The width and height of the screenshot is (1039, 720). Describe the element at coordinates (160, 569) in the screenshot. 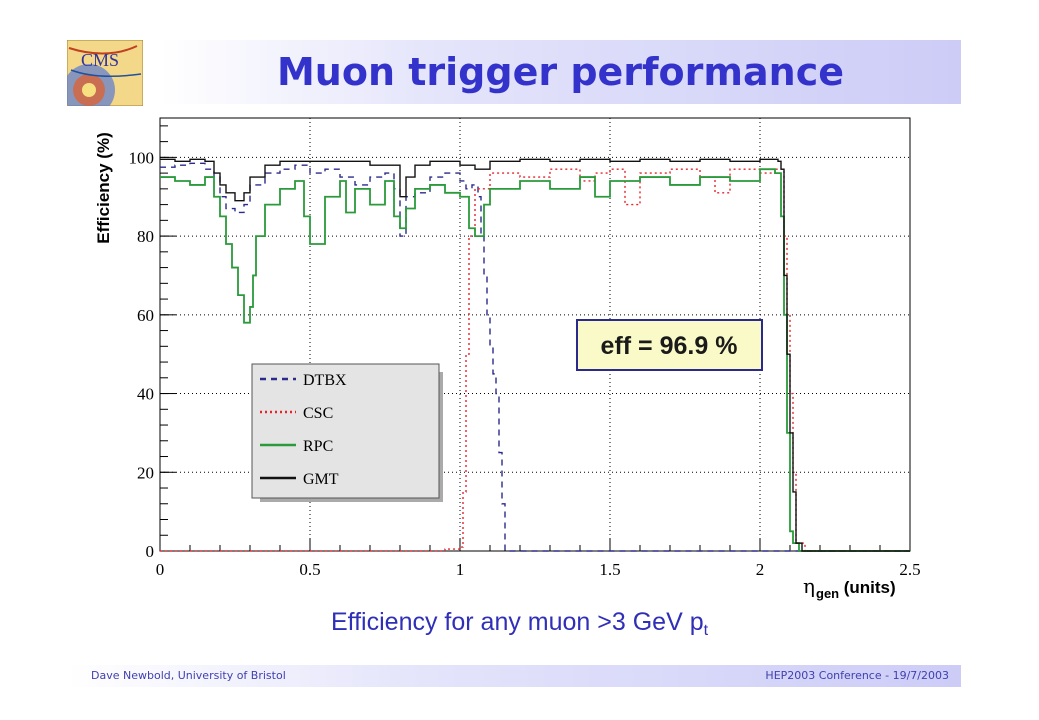

I see `x-tick-label: 0` at that location.